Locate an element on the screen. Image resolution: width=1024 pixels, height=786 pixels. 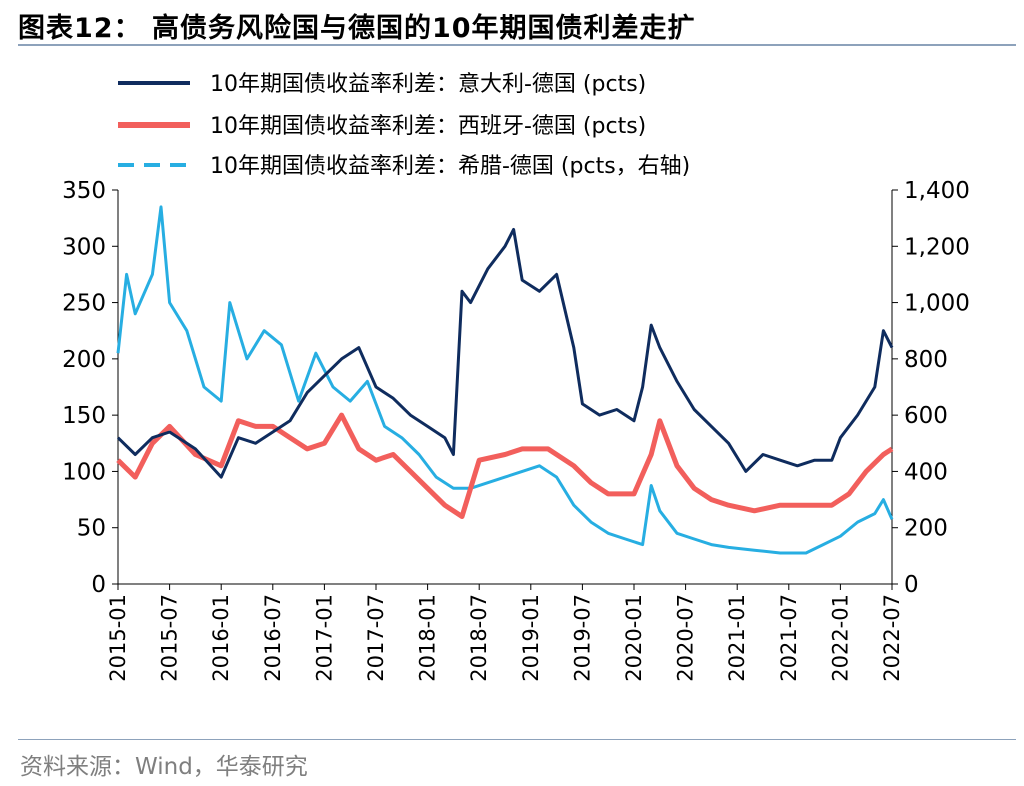
left-tick-label: 250 is located at coordinates (84, 304).